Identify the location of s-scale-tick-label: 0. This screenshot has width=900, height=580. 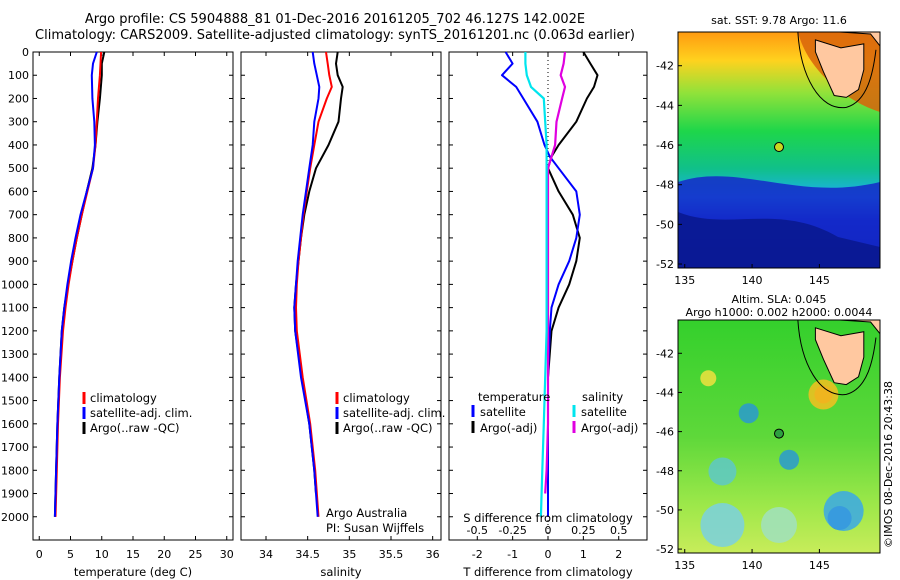
(548, 530).